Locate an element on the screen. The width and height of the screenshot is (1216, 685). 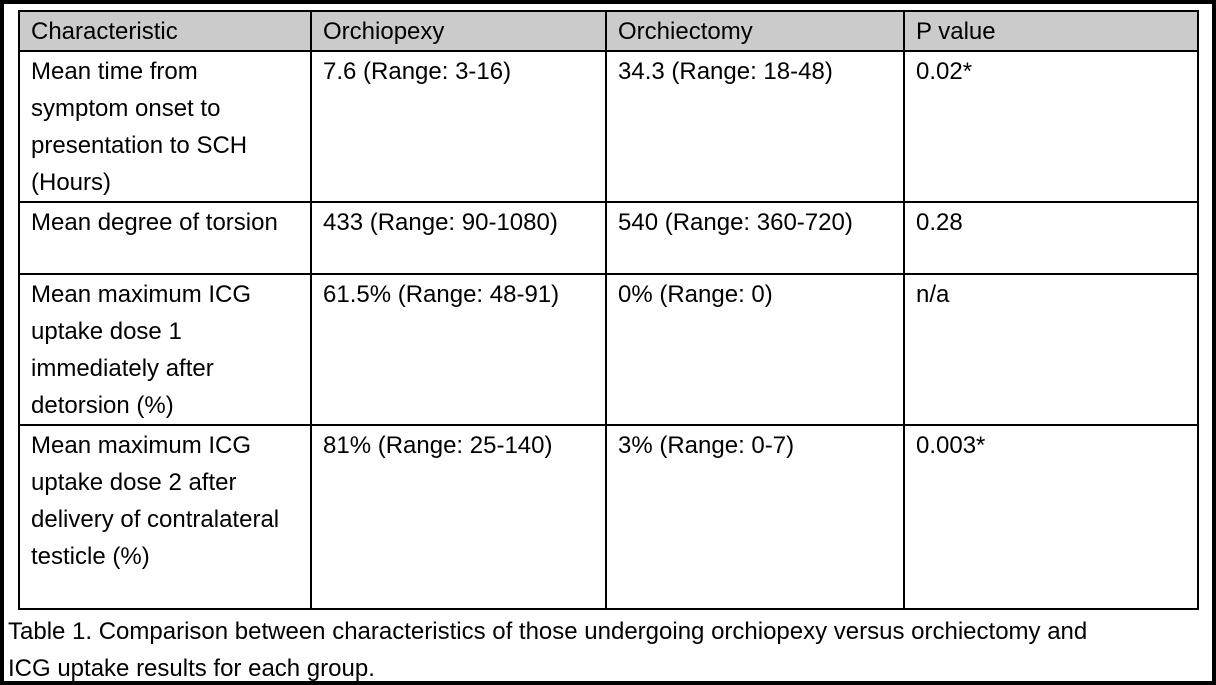
column-header-orchiopexy: Orchiopexy is located at coordinates (458, 31).